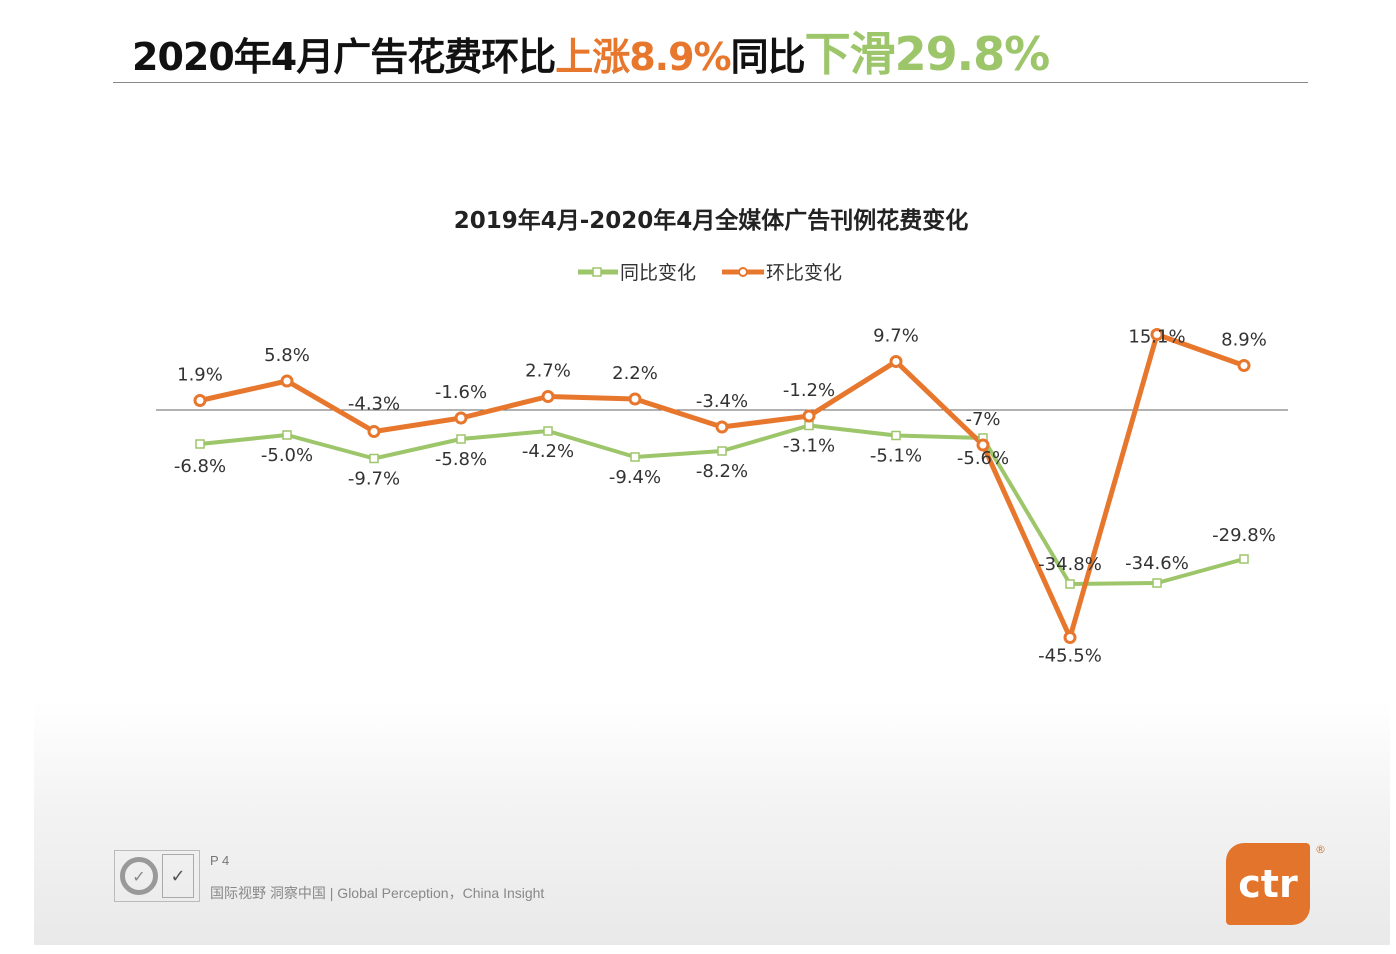 The height and width of the screenshot is (954, 1396). Describe the element at coordinates (548, 371) in the screenshot. I see `data-label-mom: 2.7%` at that location.